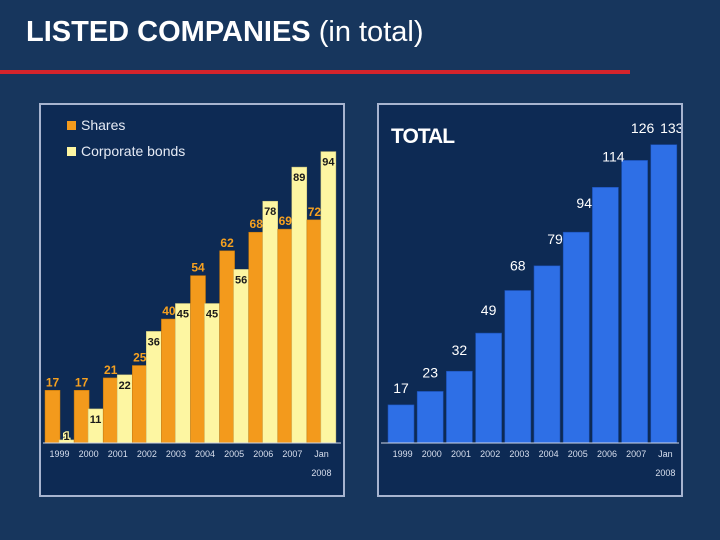  I want to click on shares-data-label: 72, so click(315, 212).